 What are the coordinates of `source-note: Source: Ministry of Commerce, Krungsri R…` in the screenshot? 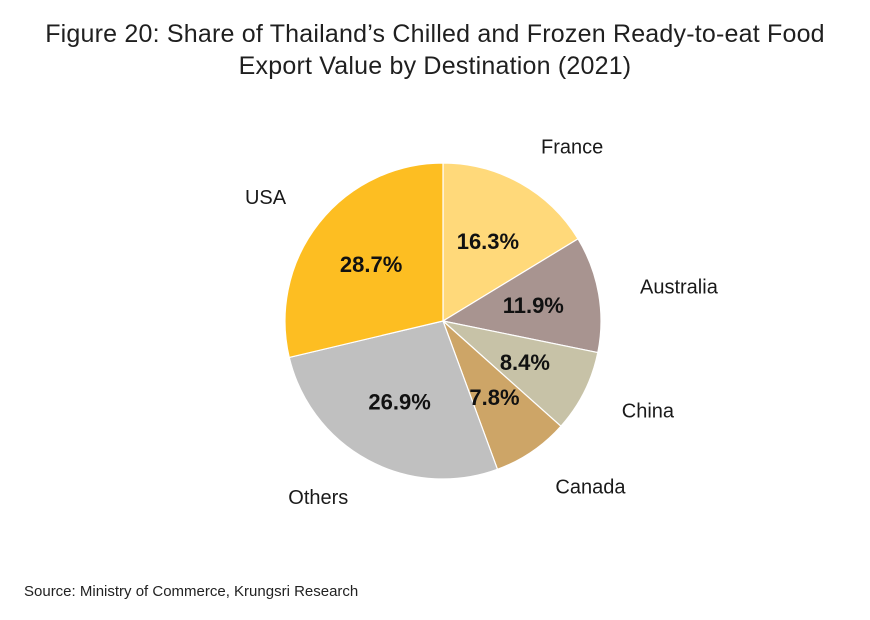 It's located at (191, 591).